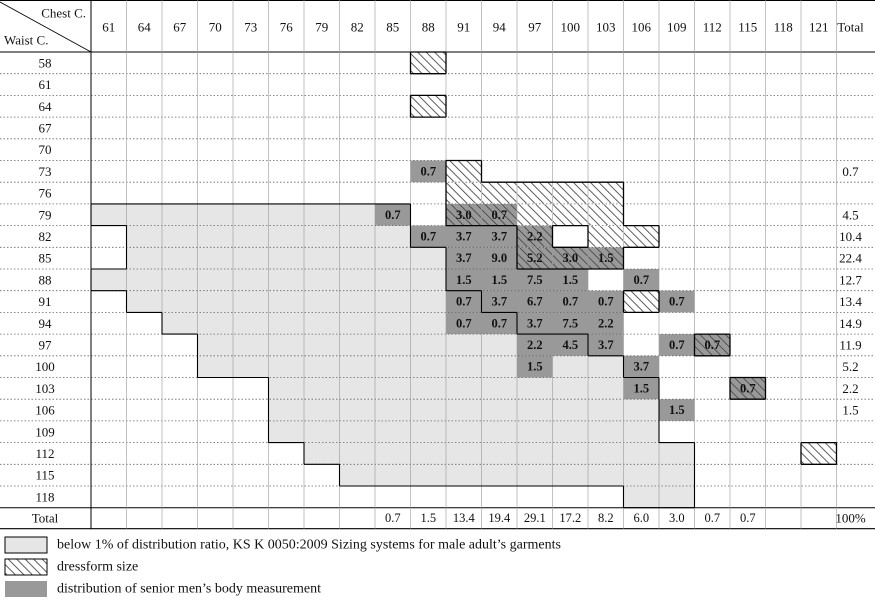 This screenshot has height=608, width=875. Describe the element at coordinates (44, 475) in the screenshot. I see `waist-size-header: 115` at that location.